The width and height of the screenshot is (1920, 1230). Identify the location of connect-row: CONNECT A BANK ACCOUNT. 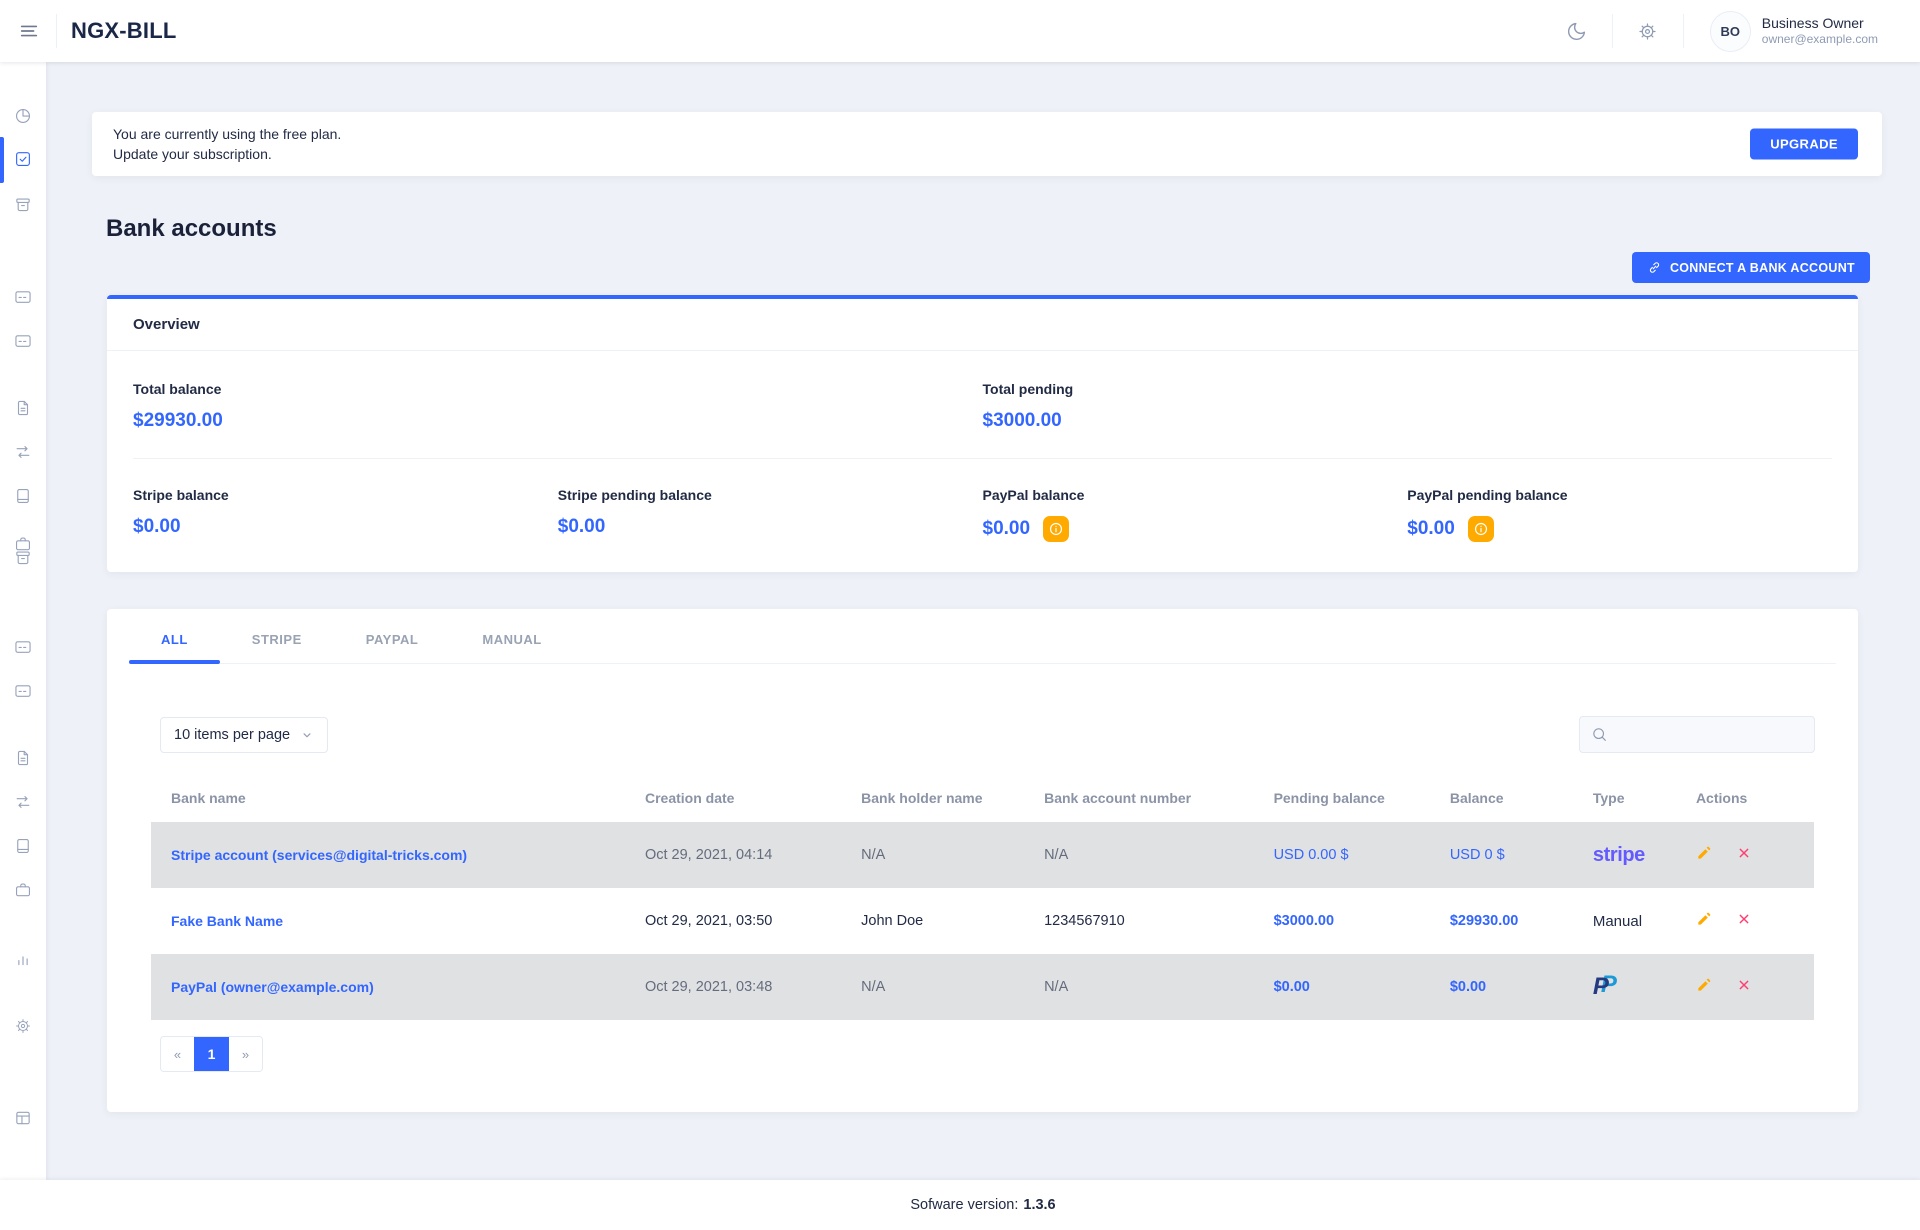
(981, 267).